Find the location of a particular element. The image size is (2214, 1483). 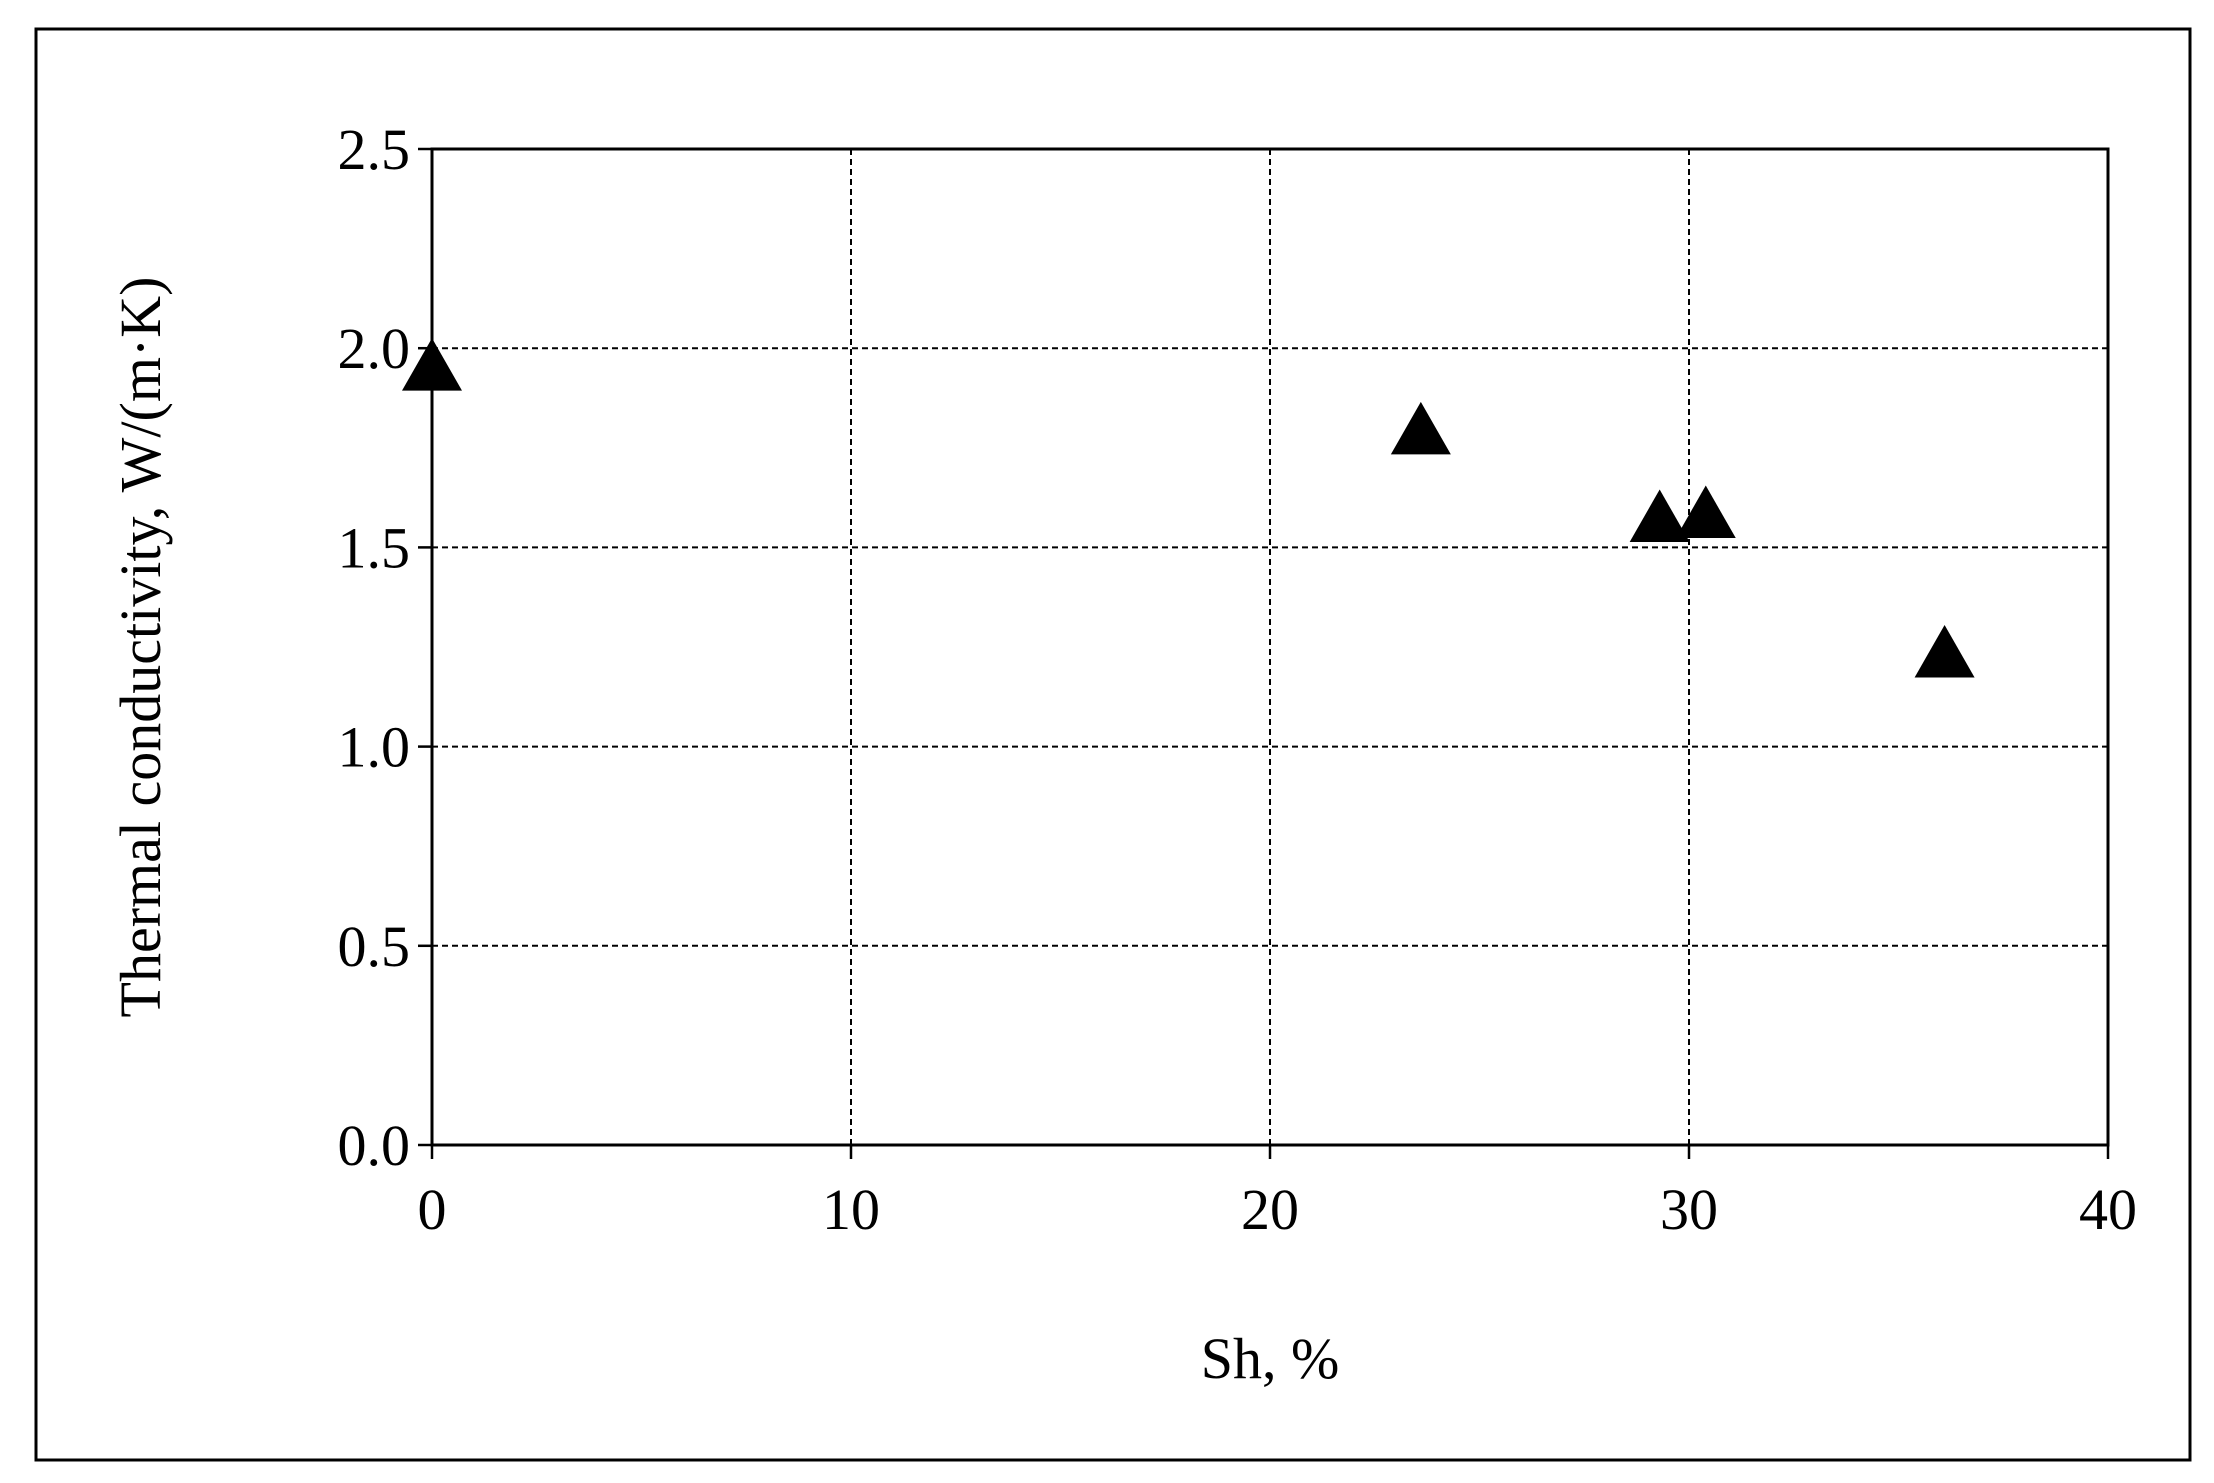

y-axis-label: Thermal conductivity, W/(m·K) is located at coordinates (140, 647).